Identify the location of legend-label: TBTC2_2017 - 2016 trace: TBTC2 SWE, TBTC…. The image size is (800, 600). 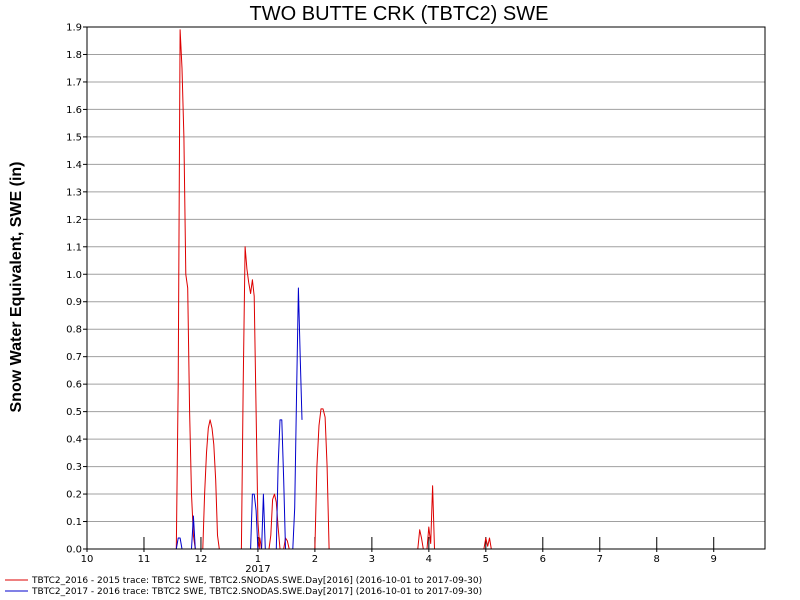
(256, 592).